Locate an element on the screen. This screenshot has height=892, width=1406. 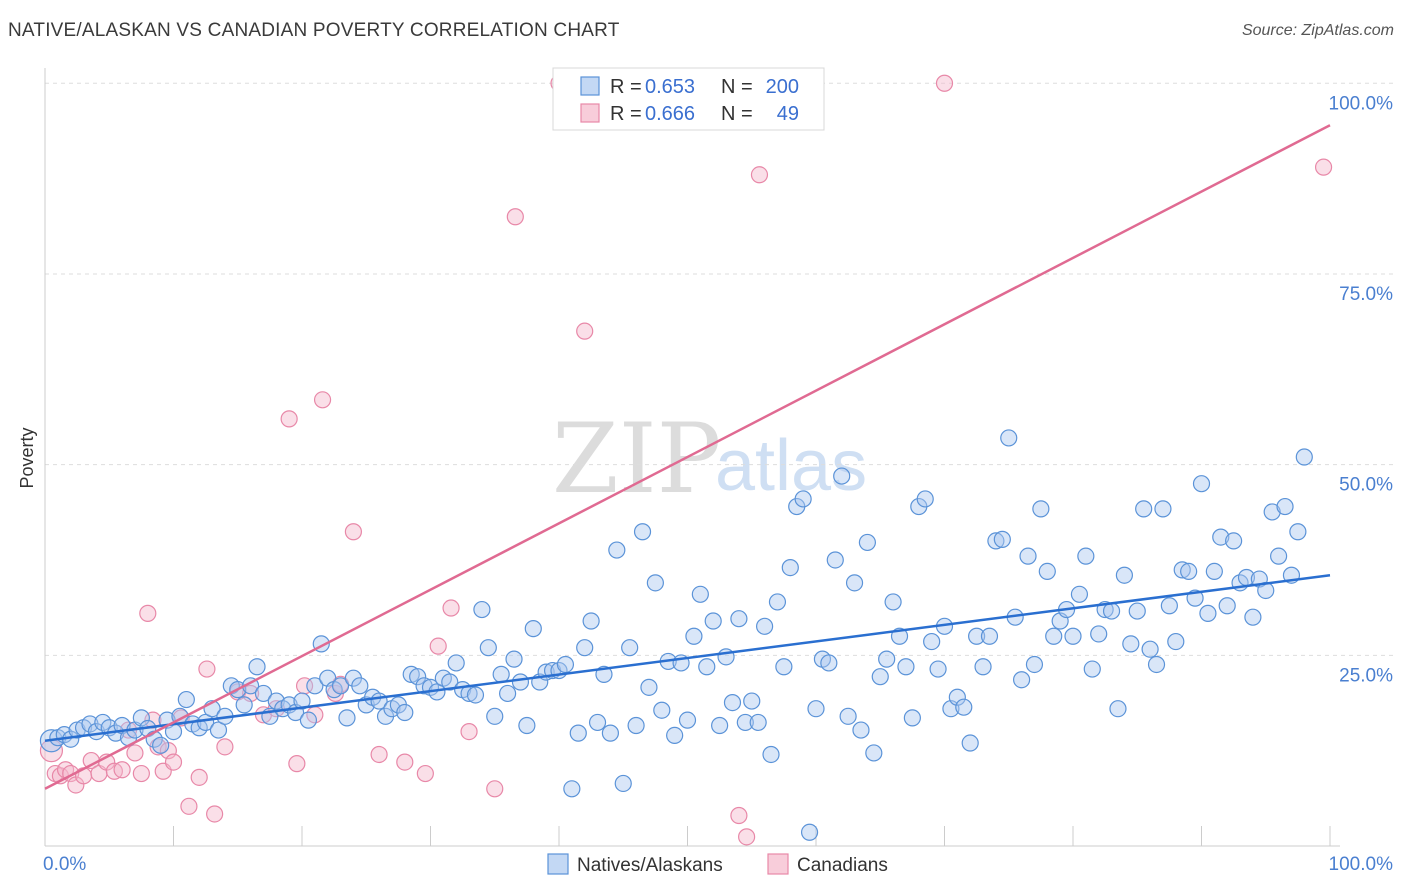
y-tick-label: 25.0% is located at coordinates (1366, 675).